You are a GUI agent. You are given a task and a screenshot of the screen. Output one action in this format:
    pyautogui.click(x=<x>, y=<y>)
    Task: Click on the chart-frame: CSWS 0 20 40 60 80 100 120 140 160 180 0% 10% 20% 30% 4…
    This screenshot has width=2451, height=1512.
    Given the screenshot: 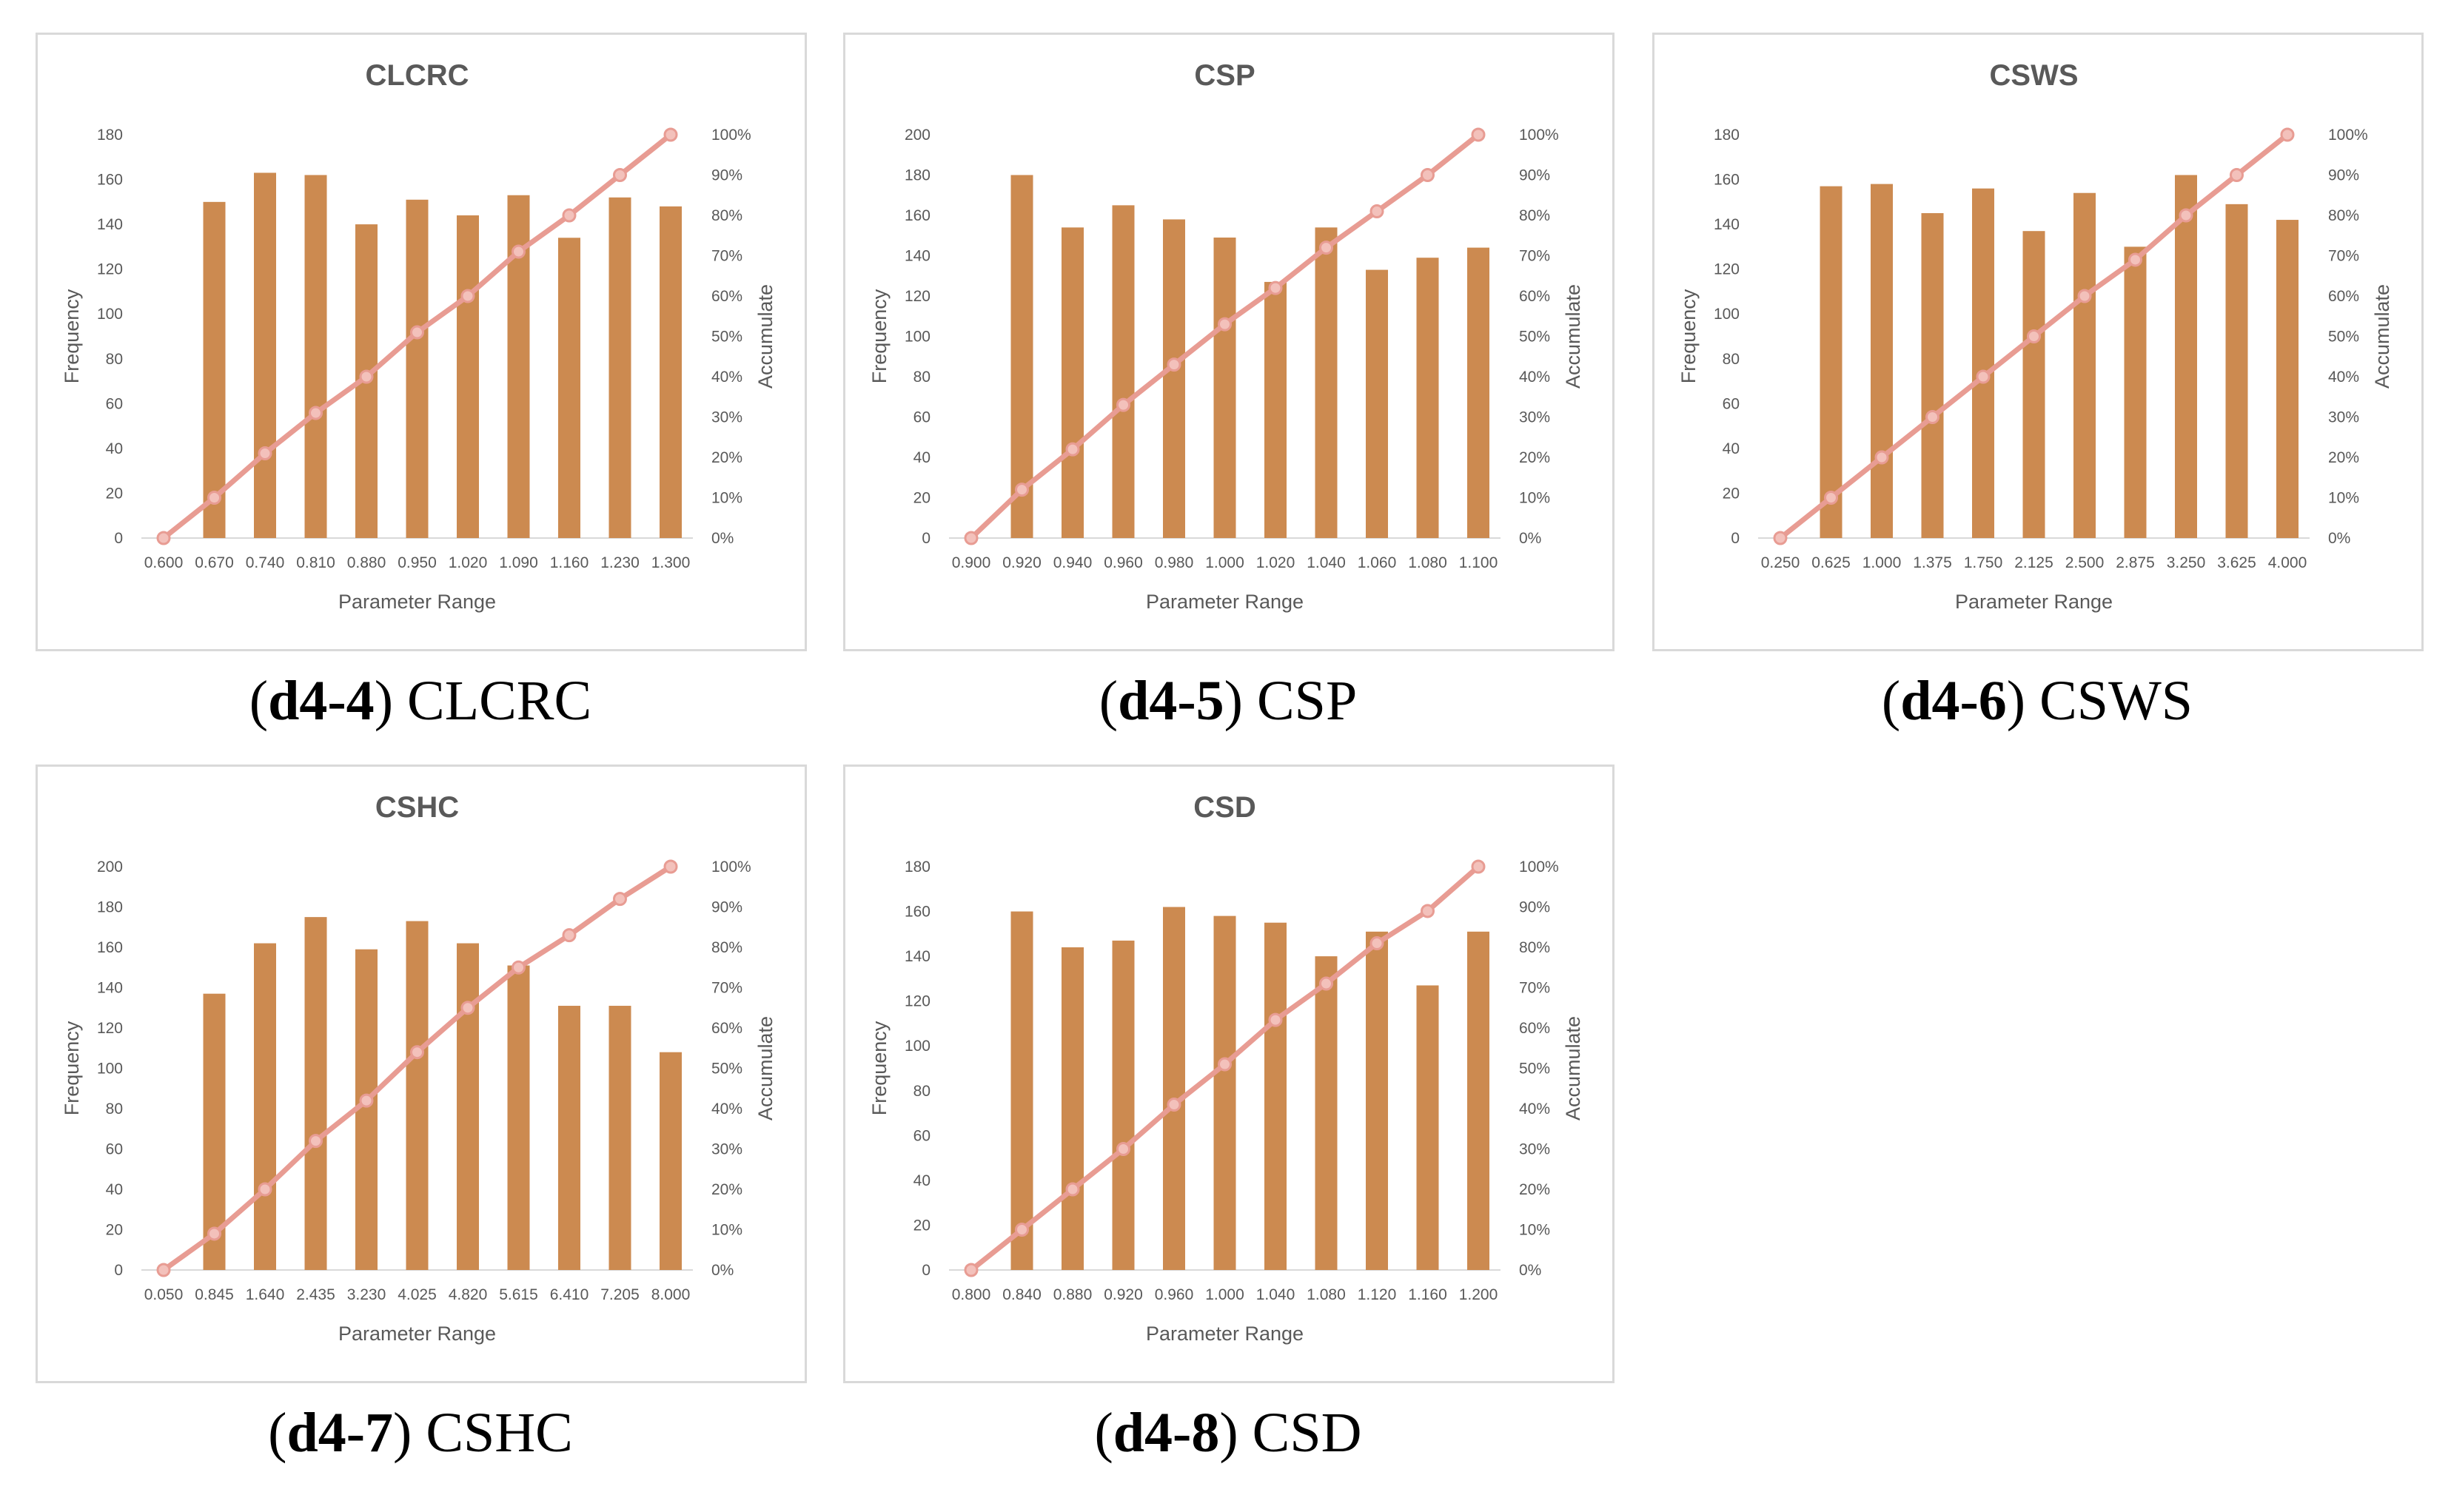 What is the action you would take?
    pyautogui.click(x=2038, y=342)
    